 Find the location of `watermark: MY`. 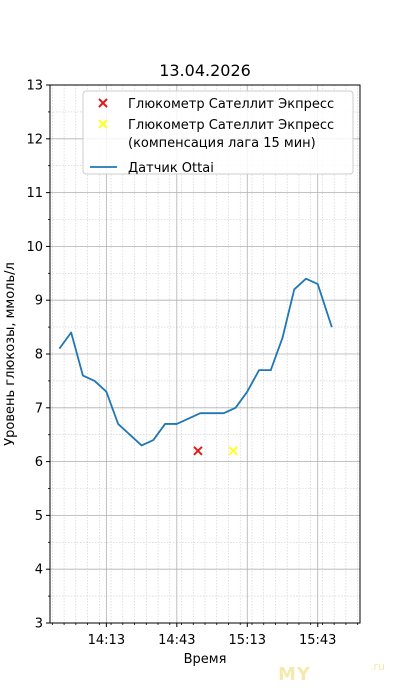

watermark: MY is located at coordinates (294, 674).